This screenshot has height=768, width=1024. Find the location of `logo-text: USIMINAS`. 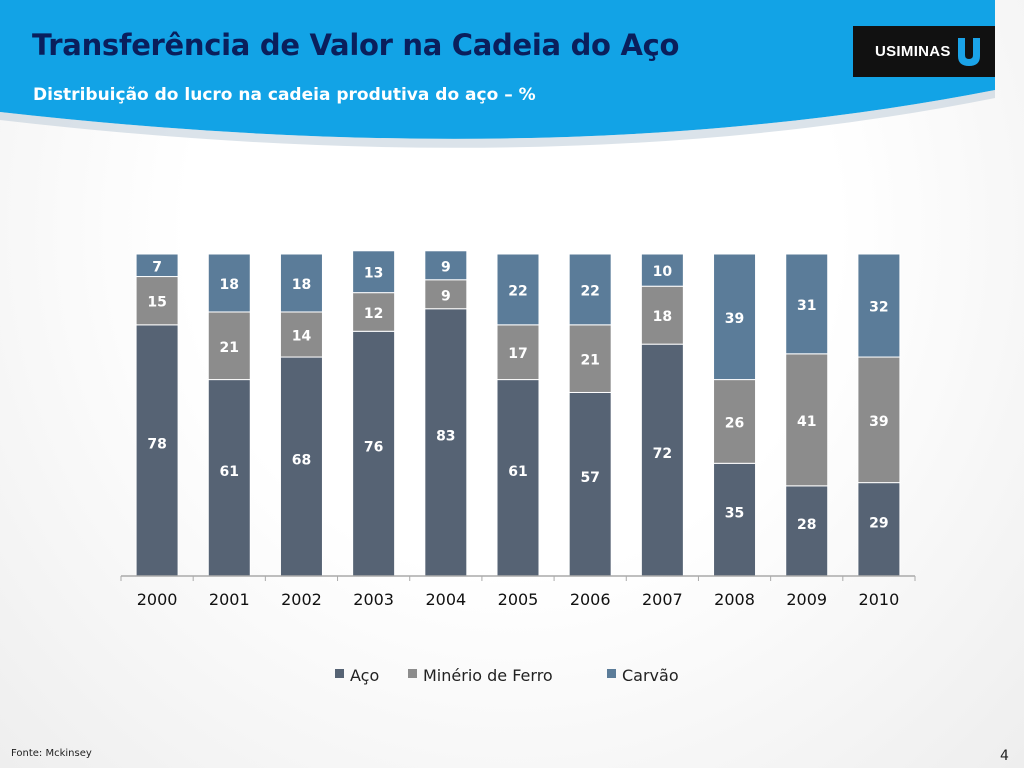

logo-text: USIMINAS is located at coordinates (913, 51).